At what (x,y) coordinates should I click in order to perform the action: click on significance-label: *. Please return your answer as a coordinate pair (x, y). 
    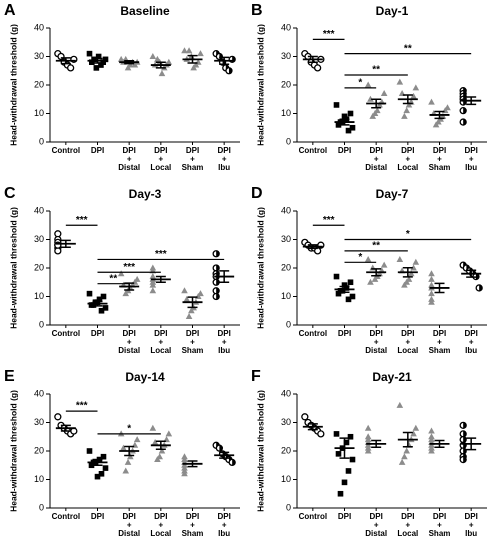
    Looking at the image, I should click on (360, 257).